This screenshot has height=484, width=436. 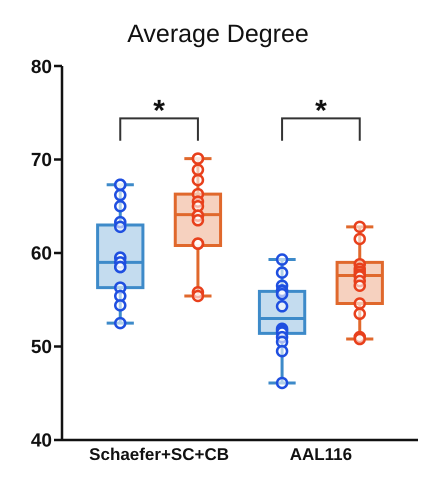 What do you see at coordinates (159, 454) in the screenshot?
I see `x-tick-label: Schaefer+SC+CB` at bounding box center [159, 454].